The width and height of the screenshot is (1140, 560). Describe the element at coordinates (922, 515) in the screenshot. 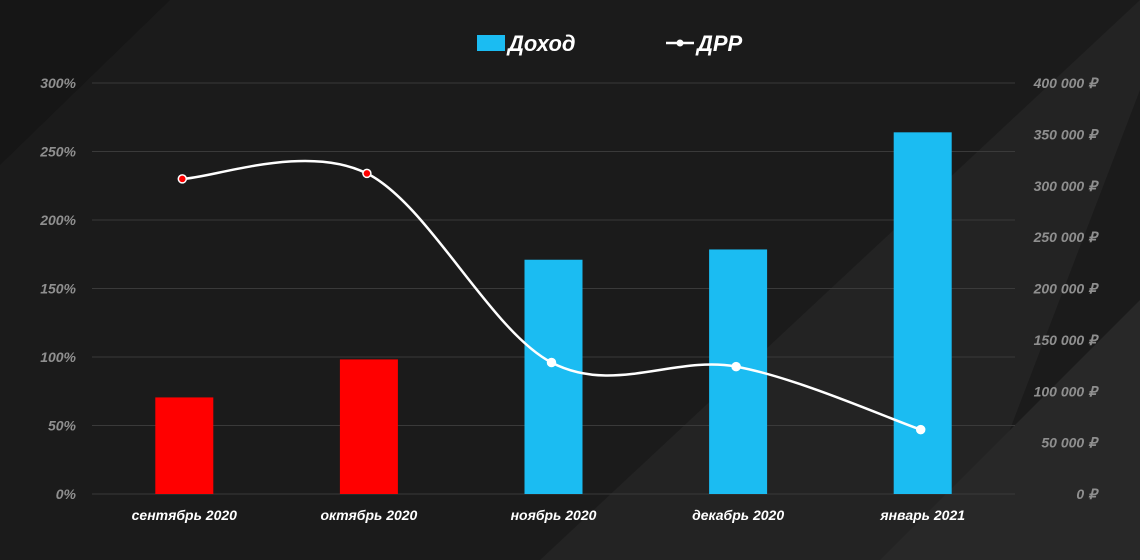

I see `category-label: январь 2021` at that location.